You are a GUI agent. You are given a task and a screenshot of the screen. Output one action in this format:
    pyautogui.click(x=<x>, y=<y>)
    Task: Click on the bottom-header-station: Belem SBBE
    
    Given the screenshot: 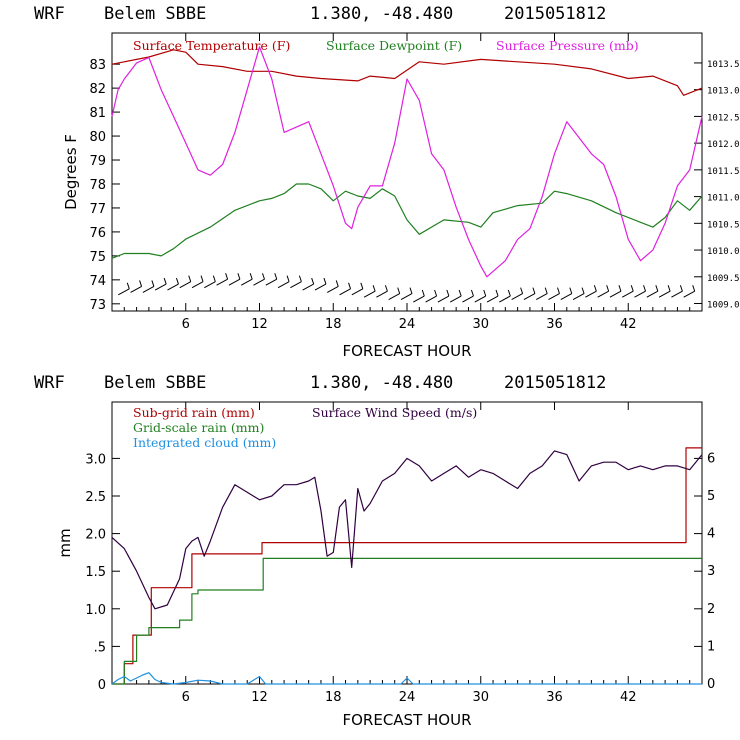 What is the action you would take?
    pyautogui.click(x=155, y=383)
    